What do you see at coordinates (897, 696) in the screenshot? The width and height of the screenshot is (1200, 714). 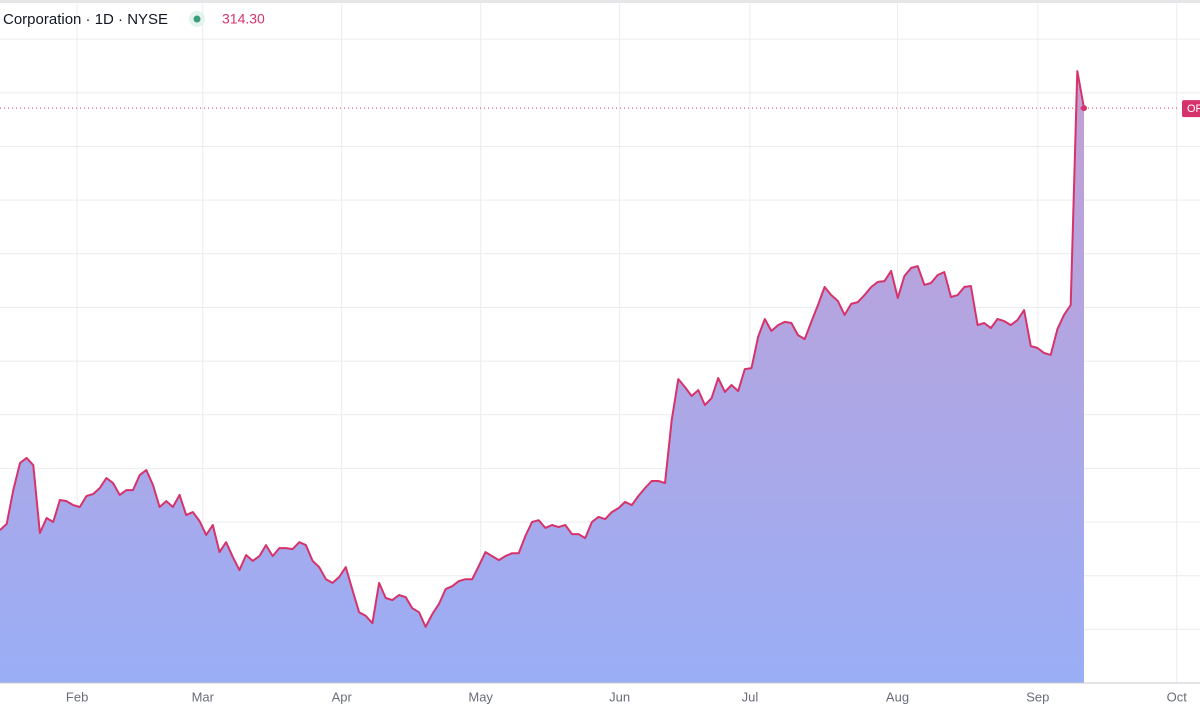 I see `x-tick-label: Aug` at bounding box center [897, 696].